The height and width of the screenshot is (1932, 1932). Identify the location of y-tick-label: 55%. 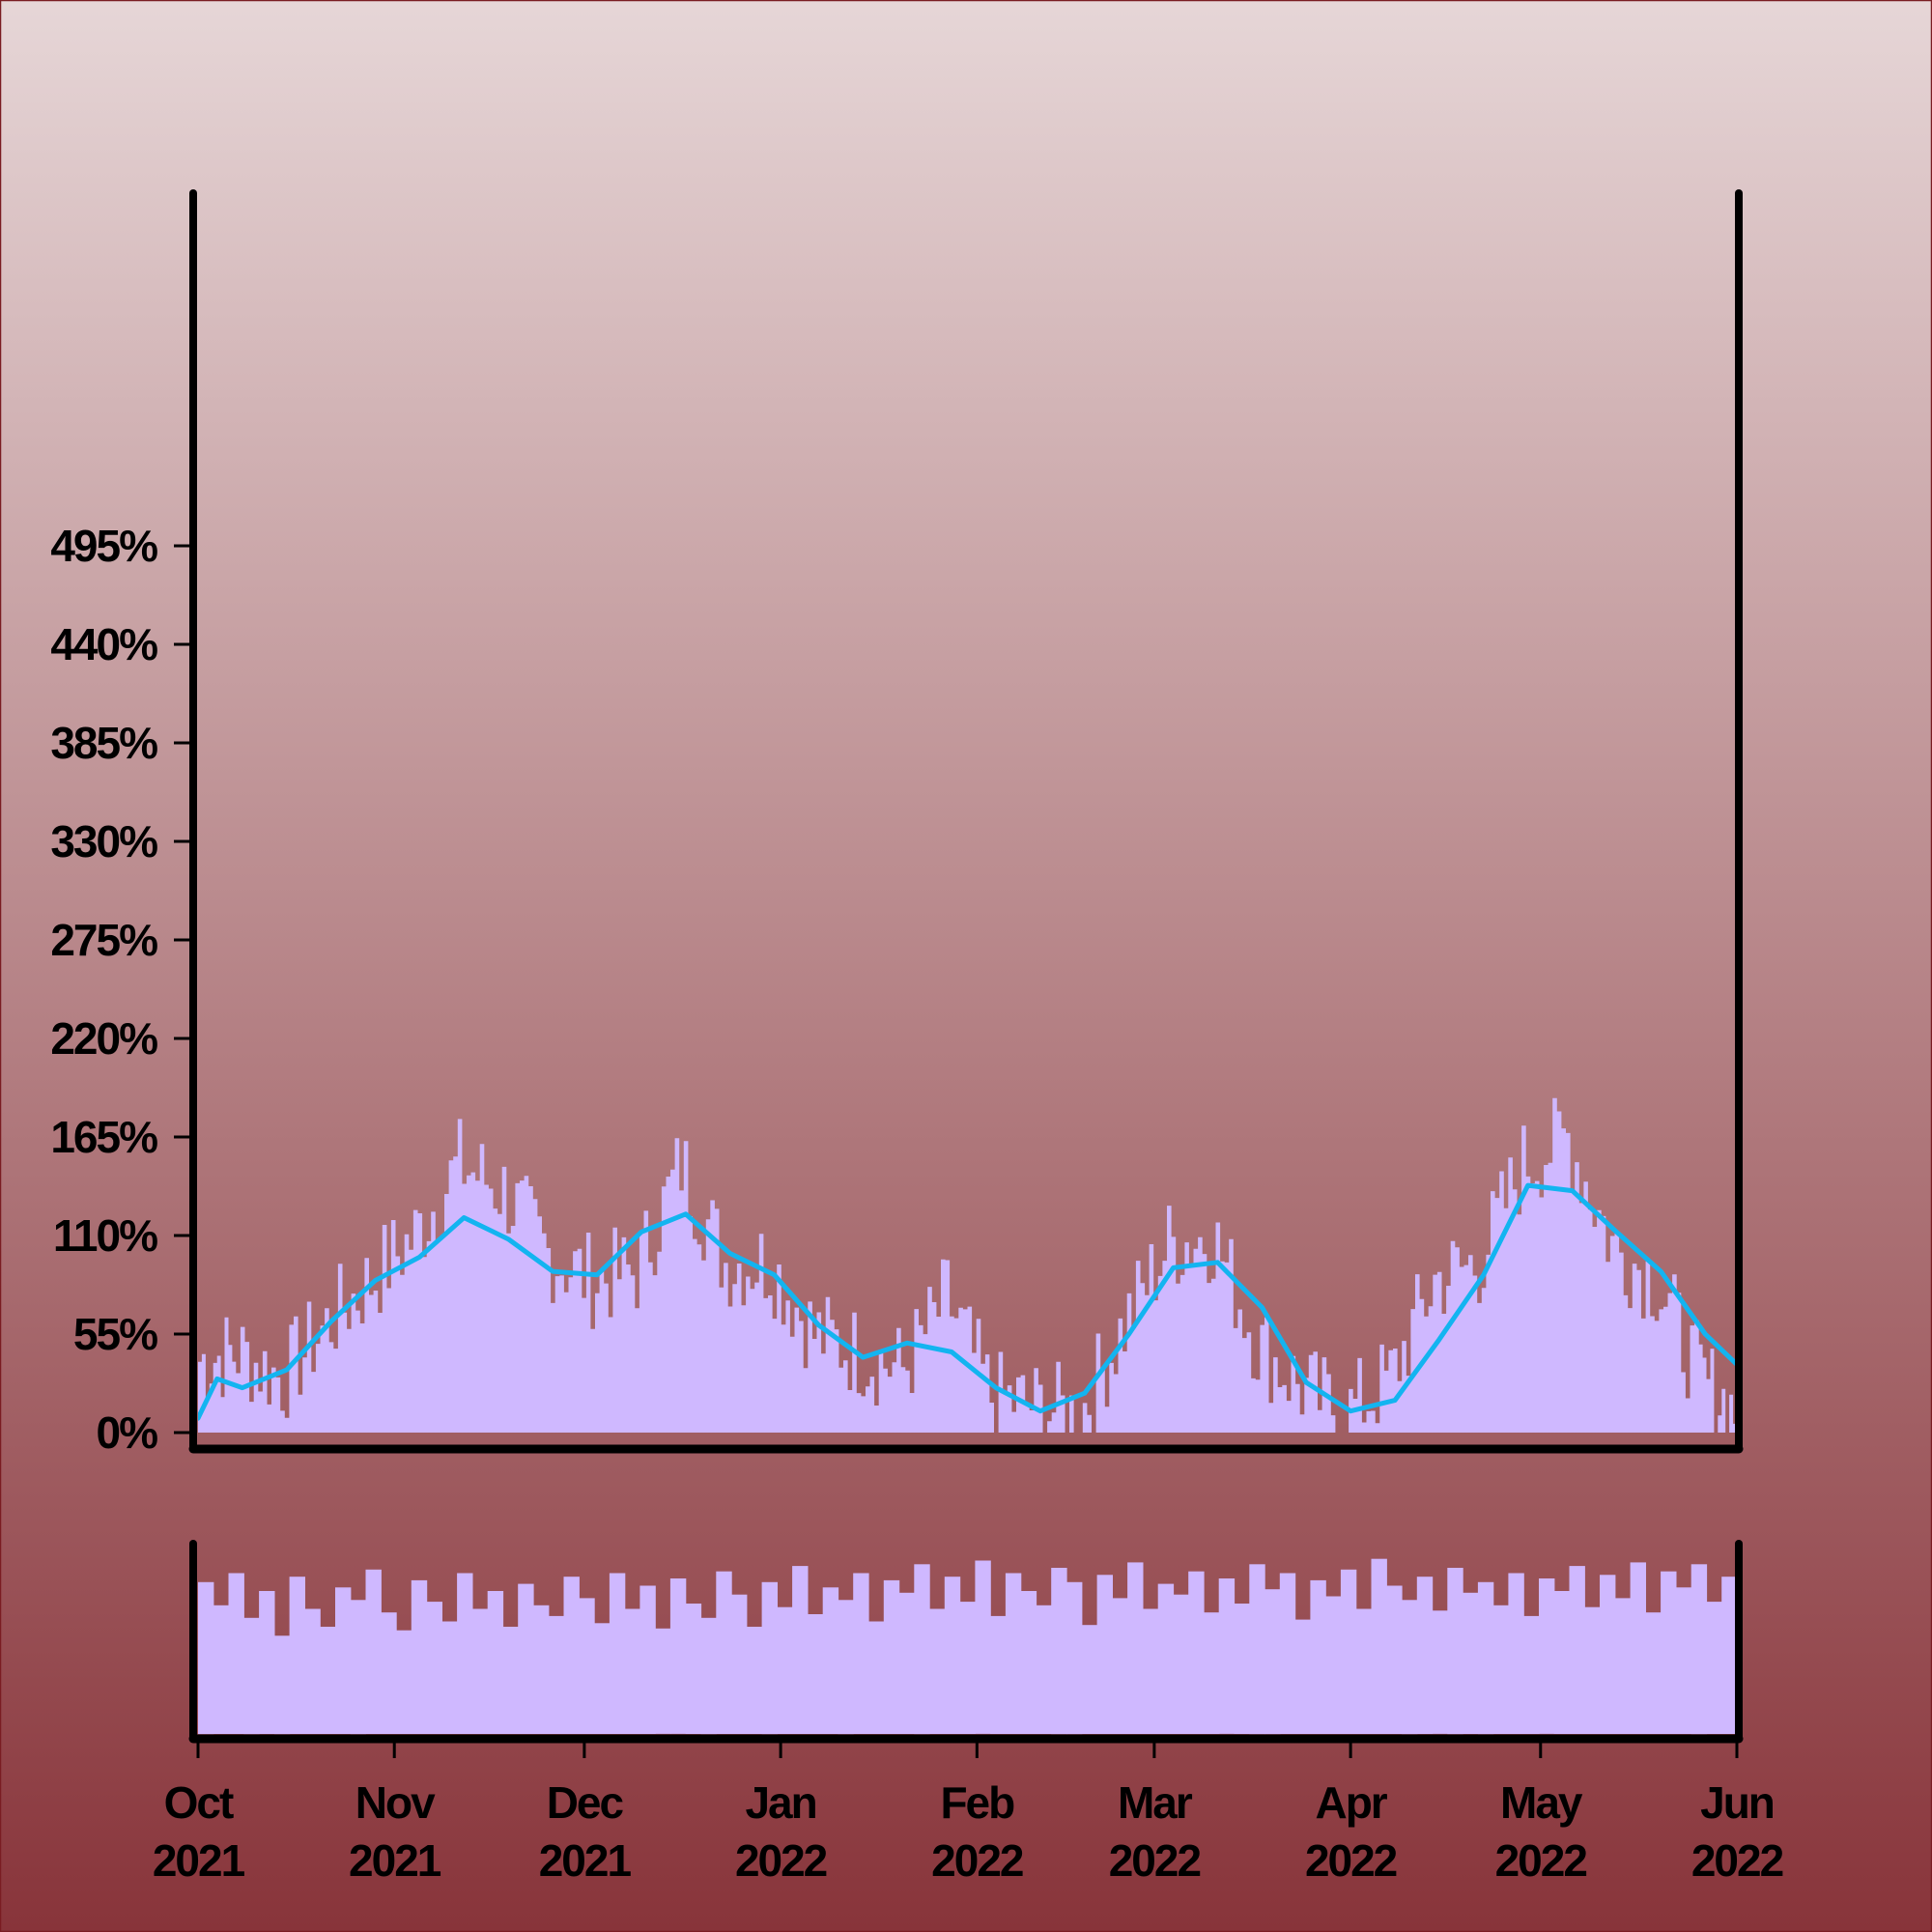
(115, 1334).